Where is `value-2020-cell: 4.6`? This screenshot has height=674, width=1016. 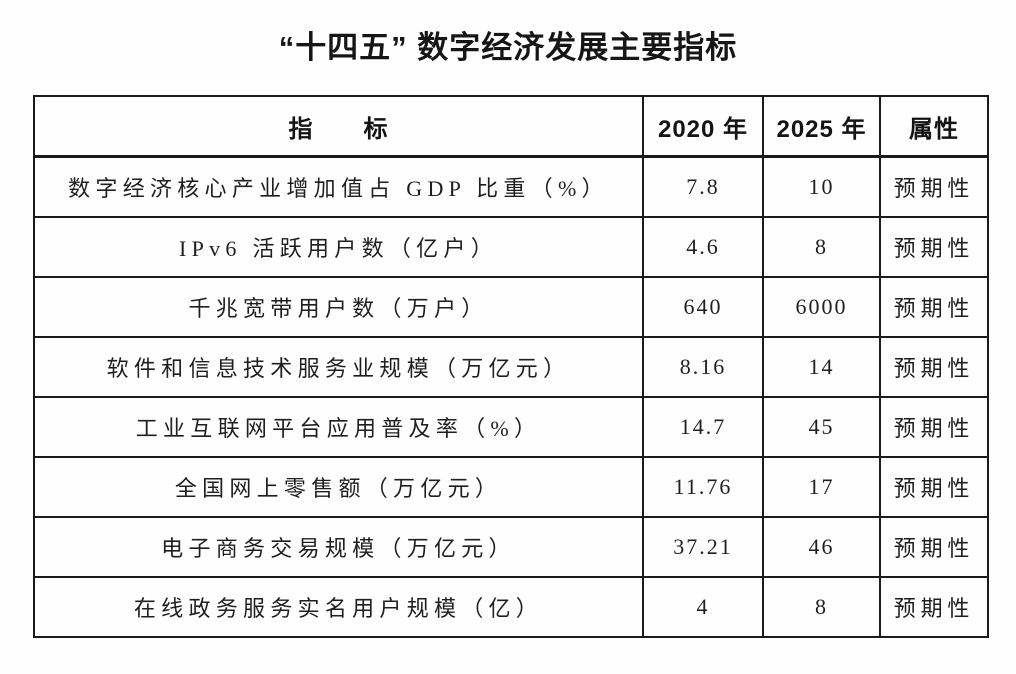
value-2020-cell: 4.6 is located at coordinates (703, 247).